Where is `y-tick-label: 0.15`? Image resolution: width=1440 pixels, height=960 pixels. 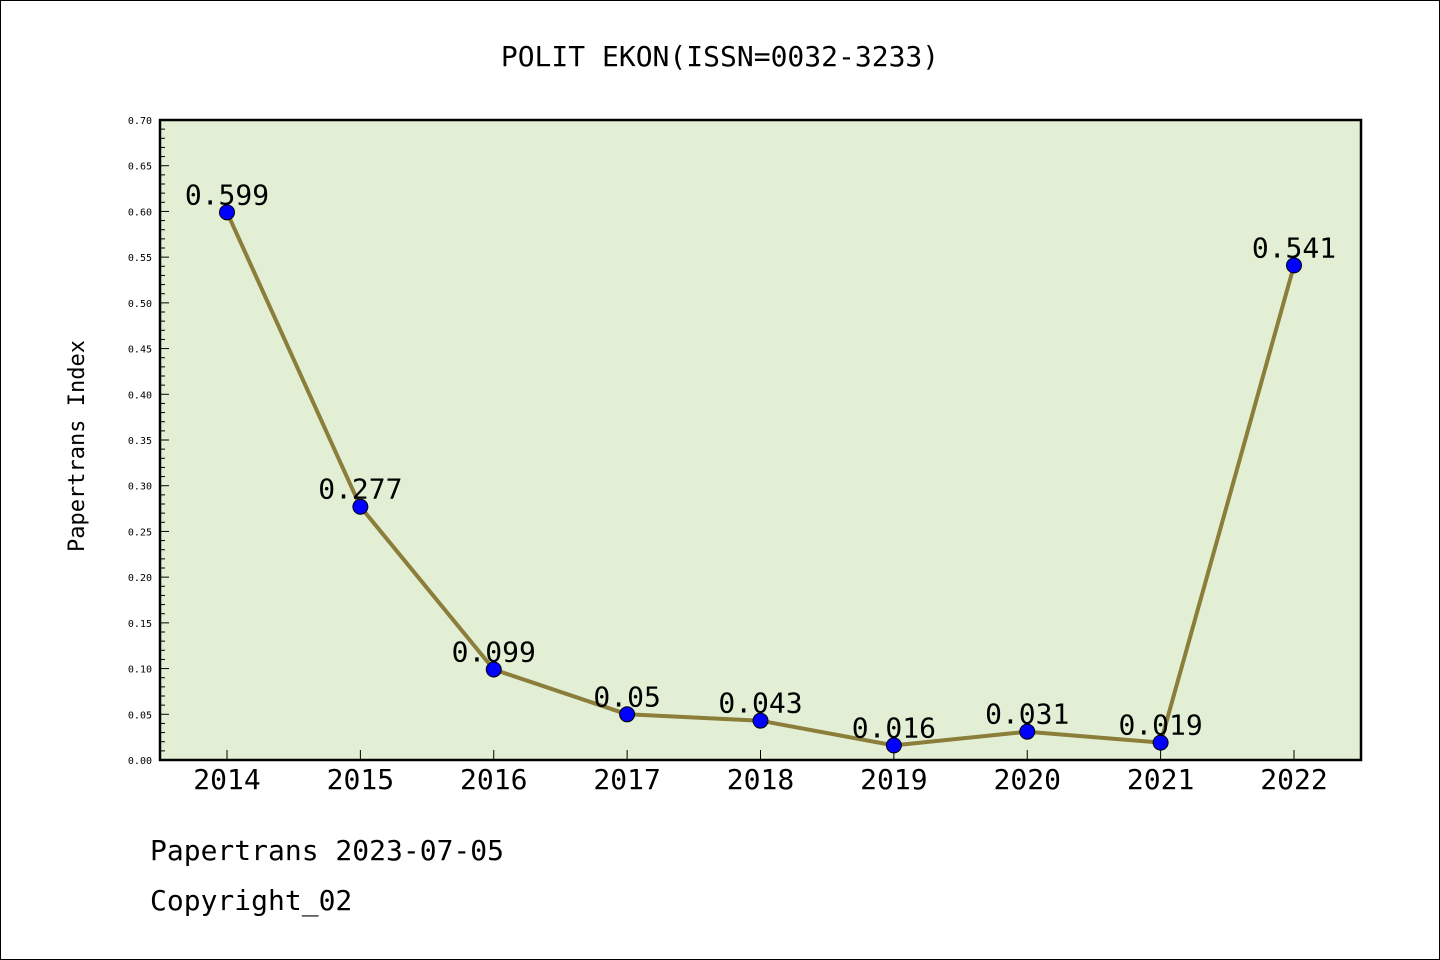 y-tick-label: 0.15 is located at coordinates (140, 624).